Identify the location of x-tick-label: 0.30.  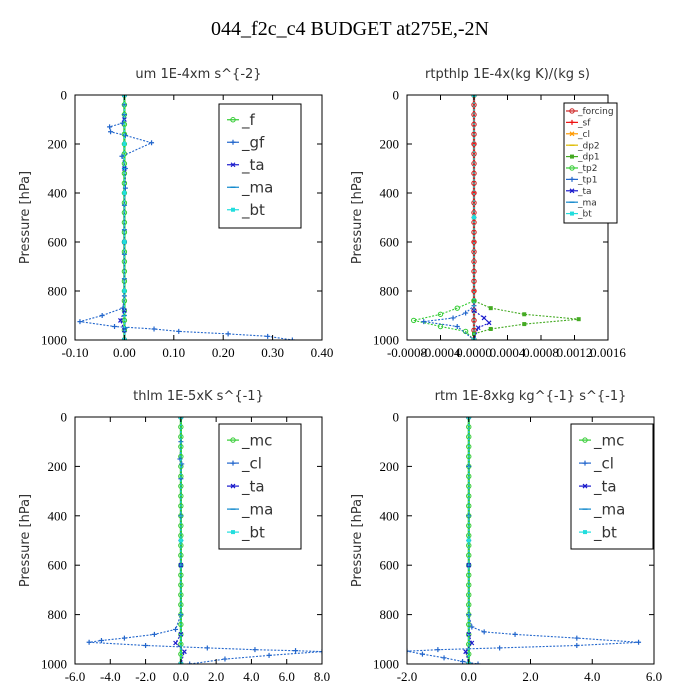
(272, 352).